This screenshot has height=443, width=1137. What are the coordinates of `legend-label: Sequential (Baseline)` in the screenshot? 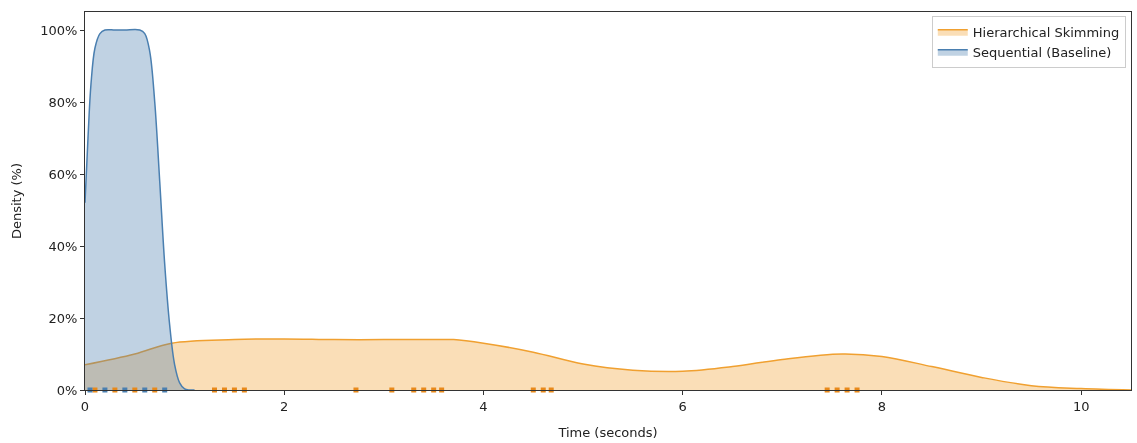 It's located at (1042, 52).